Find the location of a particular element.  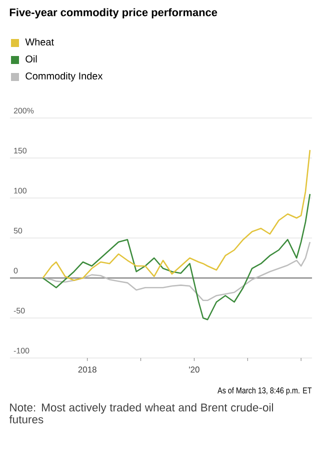

x-tick-label: 2018 is located at coordinates (87, 369).